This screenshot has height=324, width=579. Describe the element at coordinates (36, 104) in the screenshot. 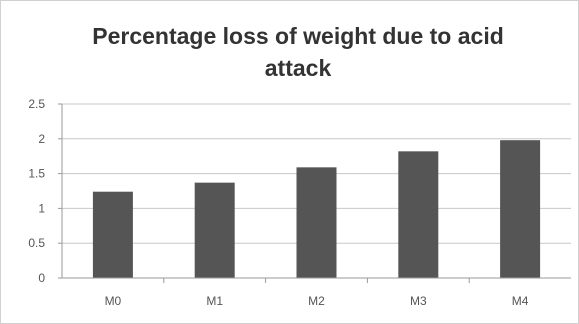

I see `y-tick-label: 2.5` at that location.